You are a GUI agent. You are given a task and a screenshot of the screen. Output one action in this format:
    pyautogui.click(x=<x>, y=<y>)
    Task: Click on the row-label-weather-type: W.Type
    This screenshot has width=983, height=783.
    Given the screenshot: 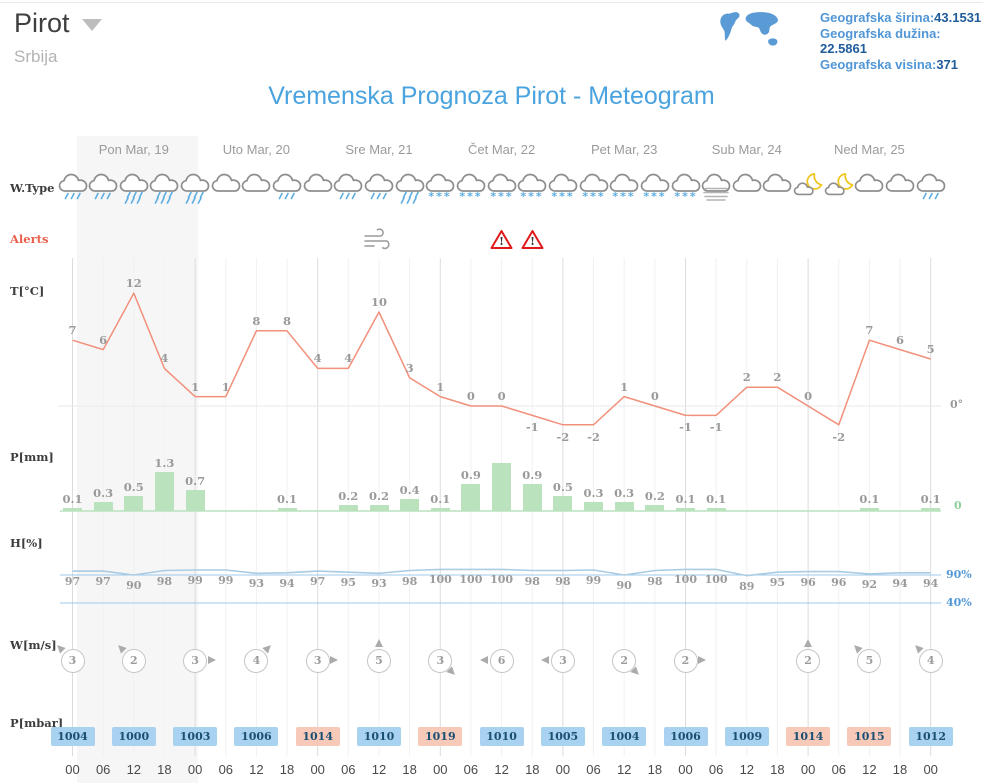 What is the action you would take?
    pyautogui.click(x=32, y=188)
    